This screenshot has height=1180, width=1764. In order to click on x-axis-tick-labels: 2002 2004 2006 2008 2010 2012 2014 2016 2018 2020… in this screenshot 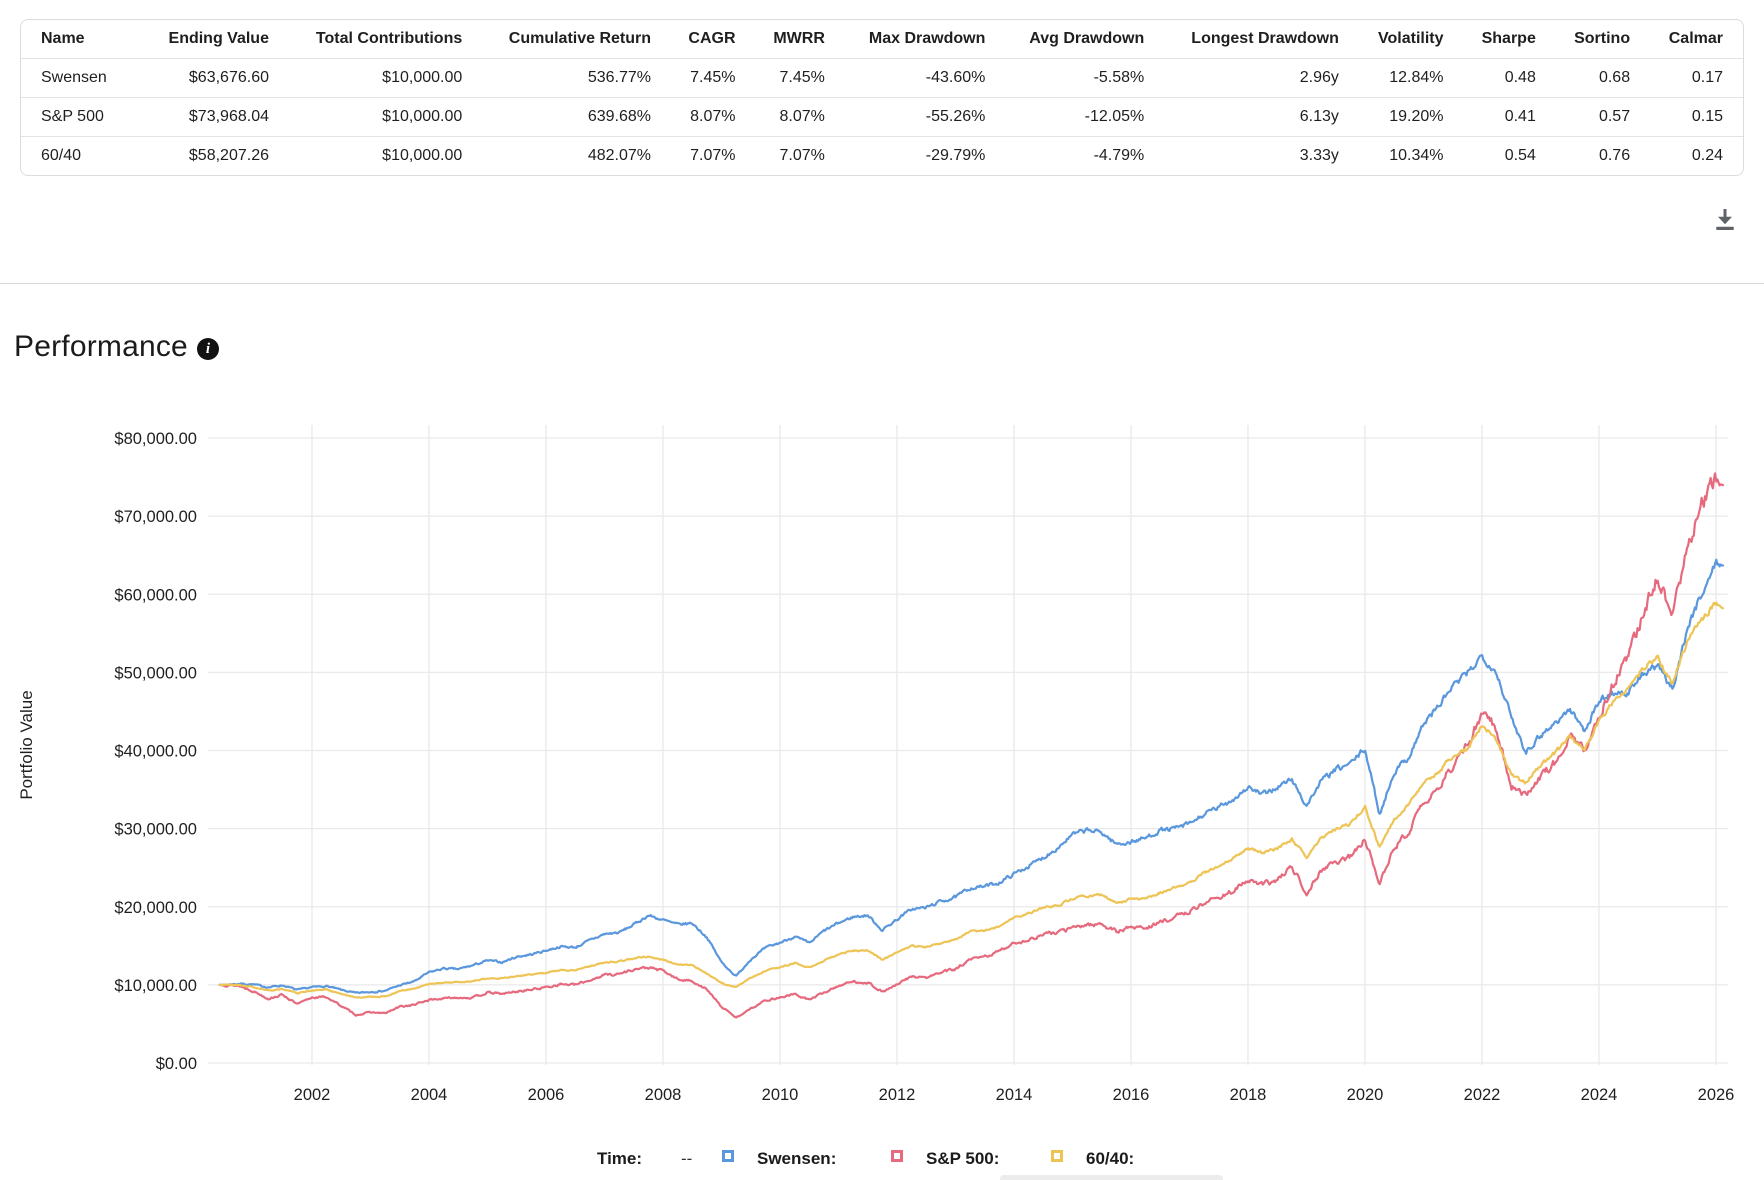, I will do `click(1014, 1095)`.